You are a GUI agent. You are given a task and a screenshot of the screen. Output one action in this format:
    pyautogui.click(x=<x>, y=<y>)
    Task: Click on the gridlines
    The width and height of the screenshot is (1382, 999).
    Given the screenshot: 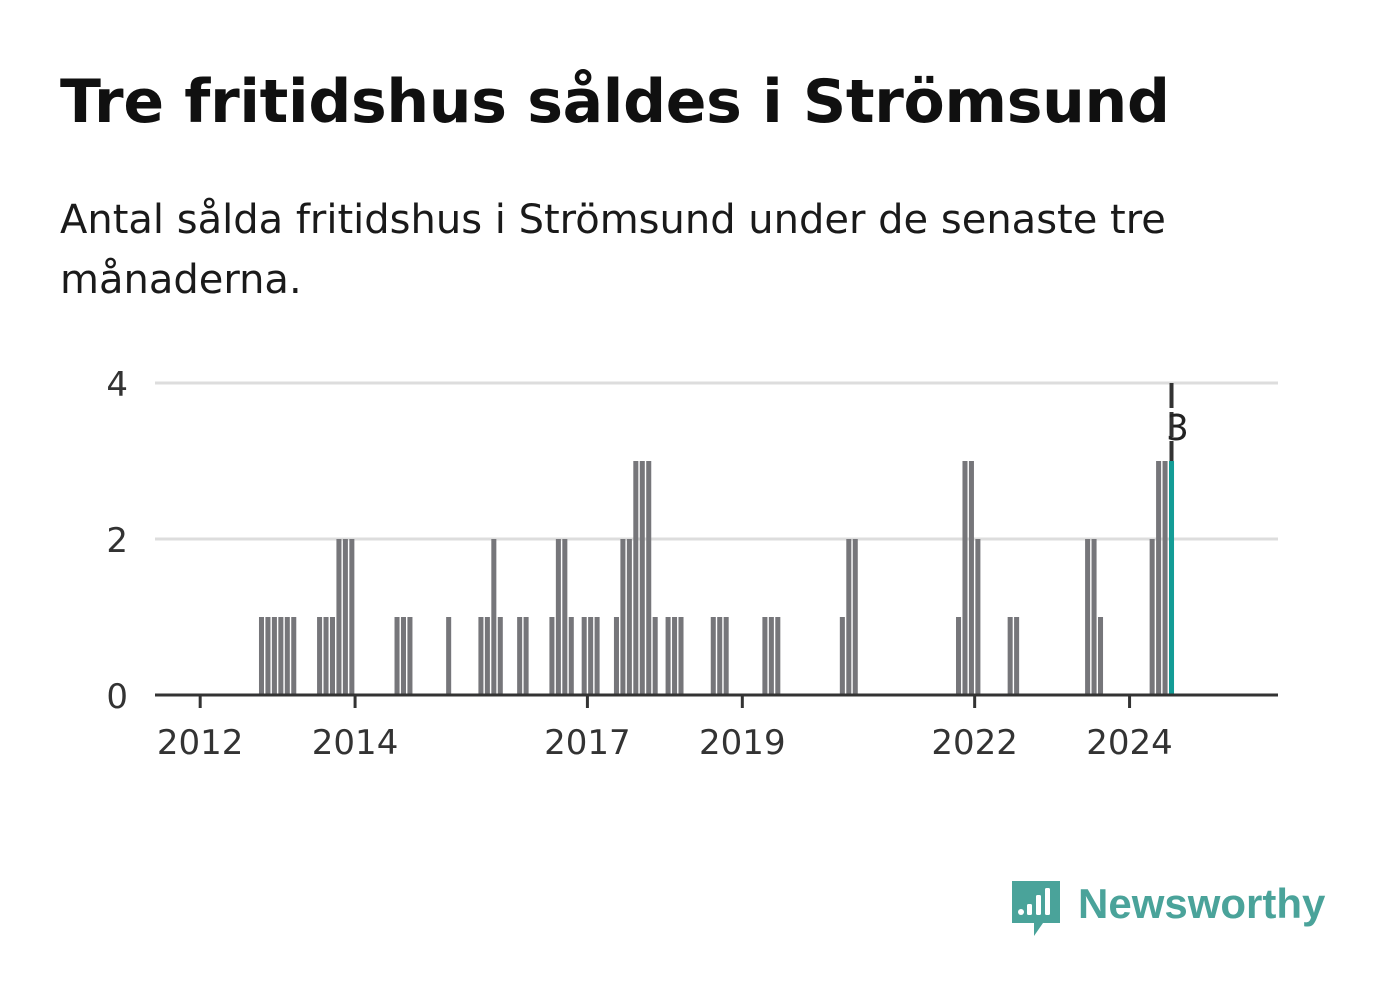 What is the action you would take?
    pyautogui.click(x=716, y=461)
    